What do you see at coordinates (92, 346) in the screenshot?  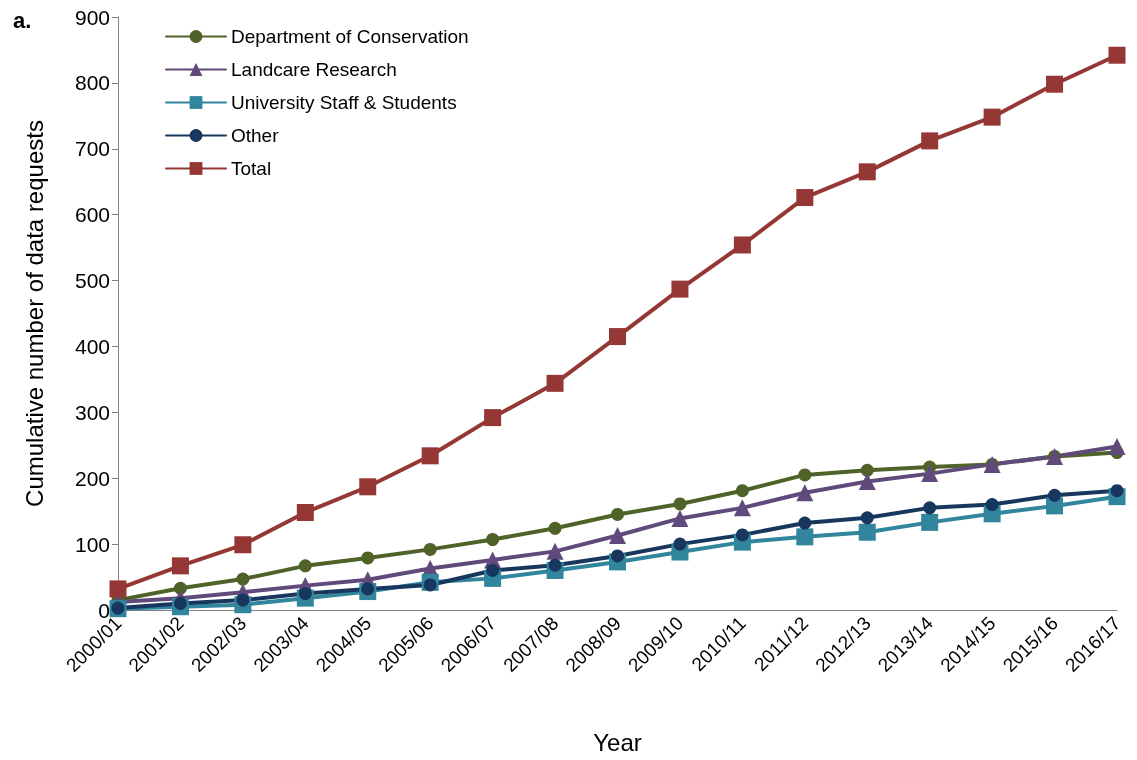 I see `y-tick-label: 400` at bounding box center [92, 346].